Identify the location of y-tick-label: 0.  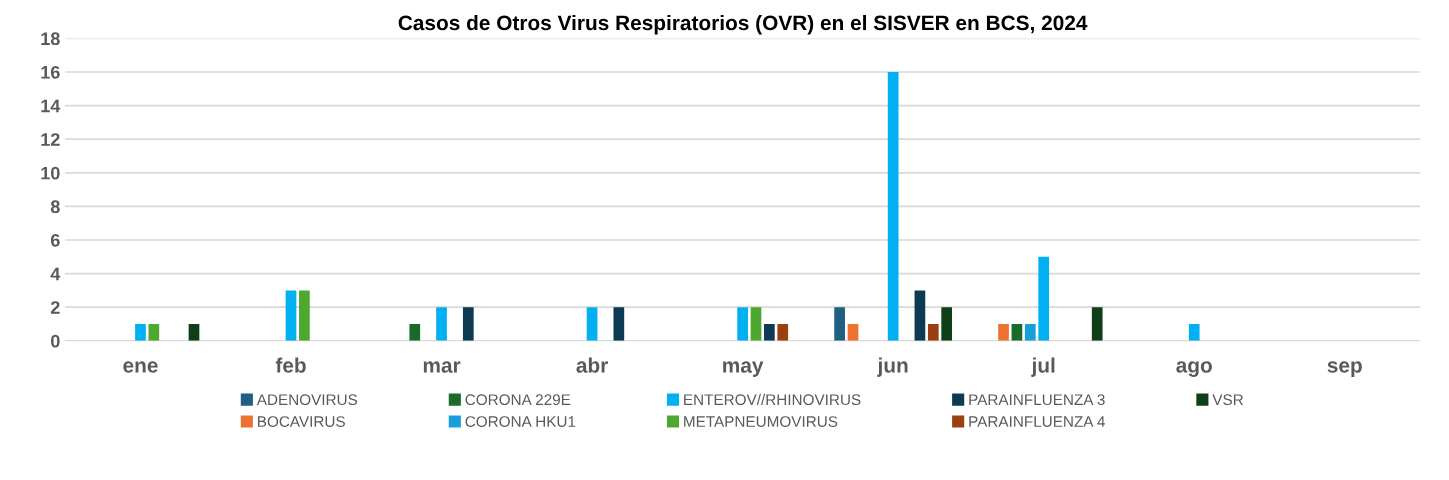
(55, 341).